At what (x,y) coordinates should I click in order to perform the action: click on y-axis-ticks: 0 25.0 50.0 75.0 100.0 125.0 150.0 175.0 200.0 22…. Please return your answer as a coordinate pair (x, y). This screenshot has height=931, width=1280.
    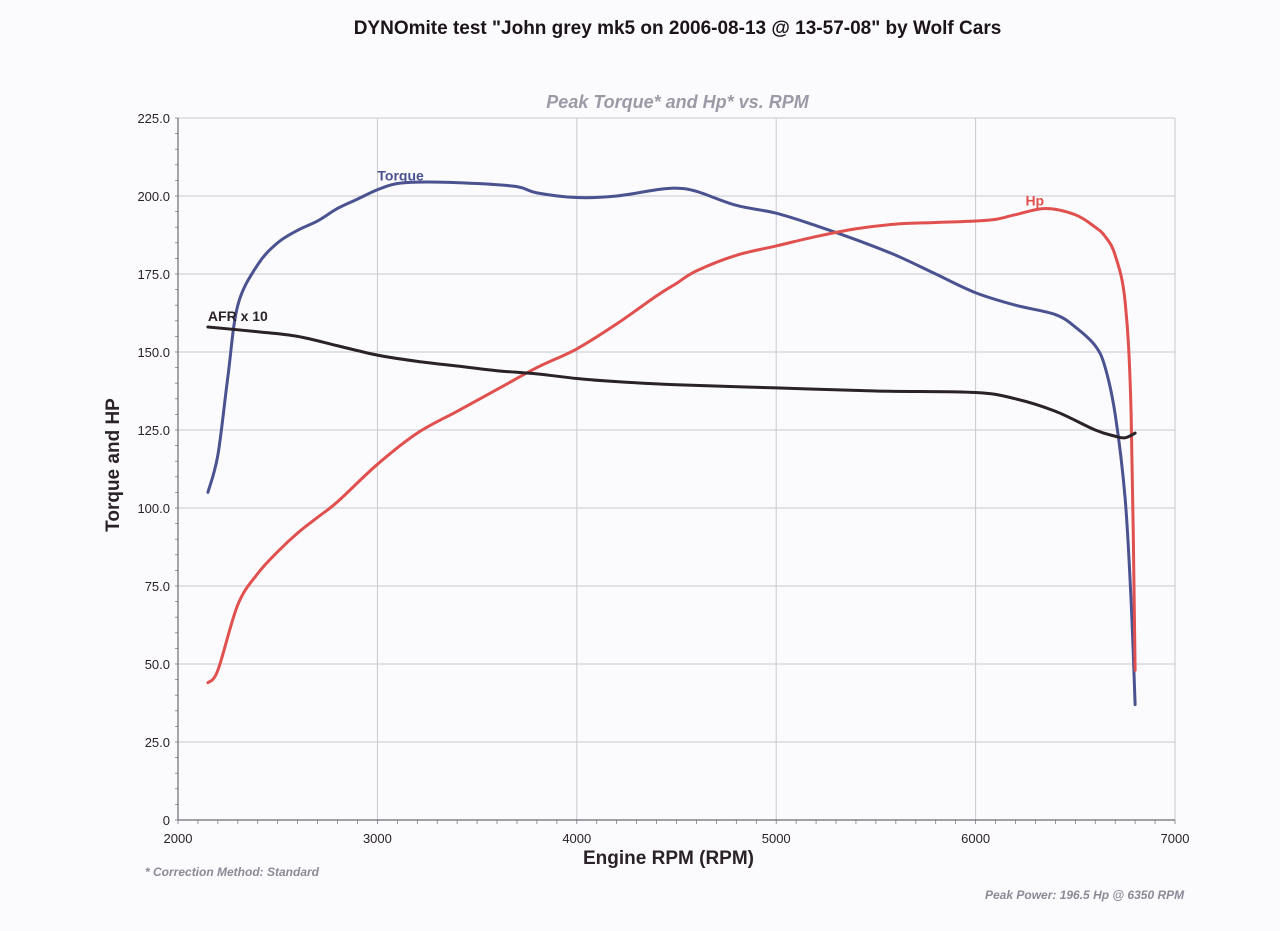
    Looking at the image, I should click on (153, 469).